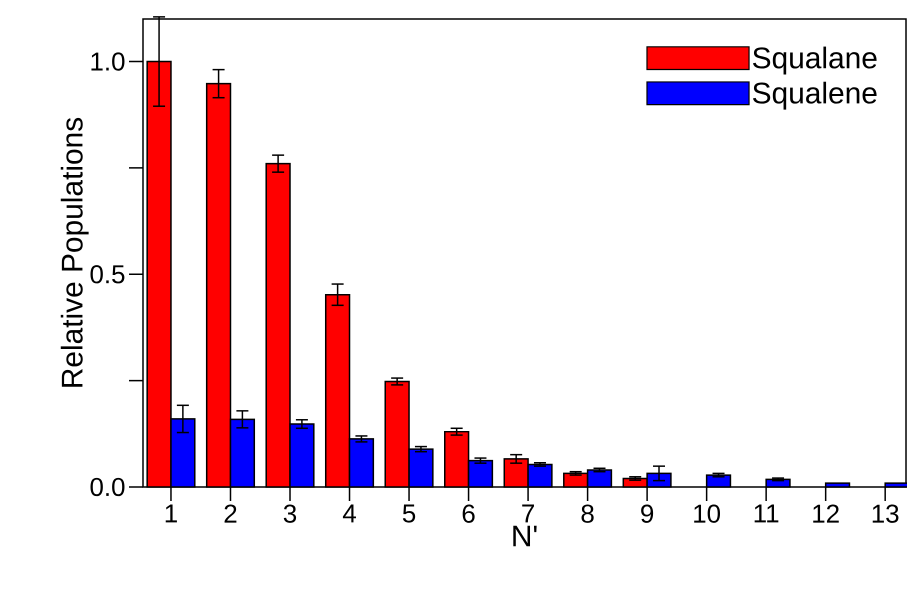 Image resolution: width=907 pixels, height=605 pixels. What do you see at coordinates (171, 513) in the screenshot?
I see `x-tick-label: 1` at bounding box center [171, 513].